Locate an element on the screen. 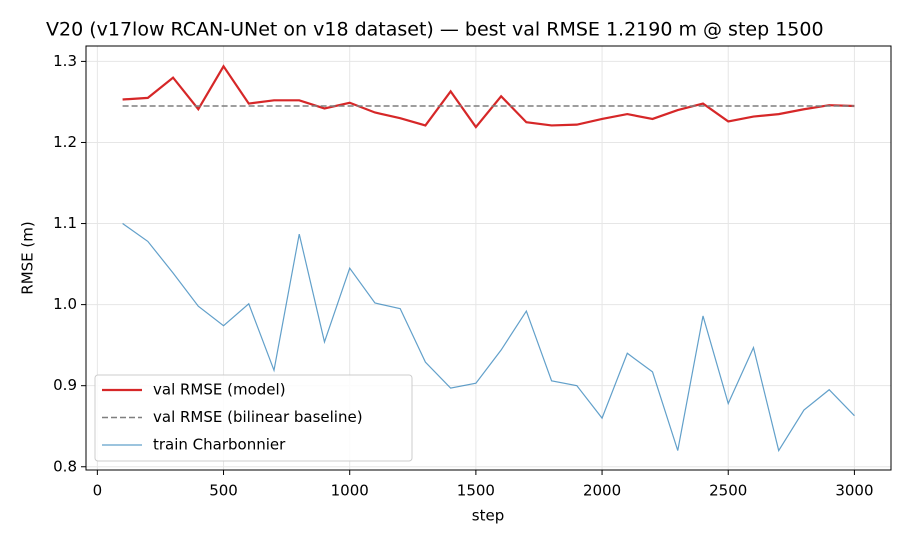 Image resolution: width=910 pixels, height=546 pixels. x-tick-label: 0 is located at coordinates (98, 491).